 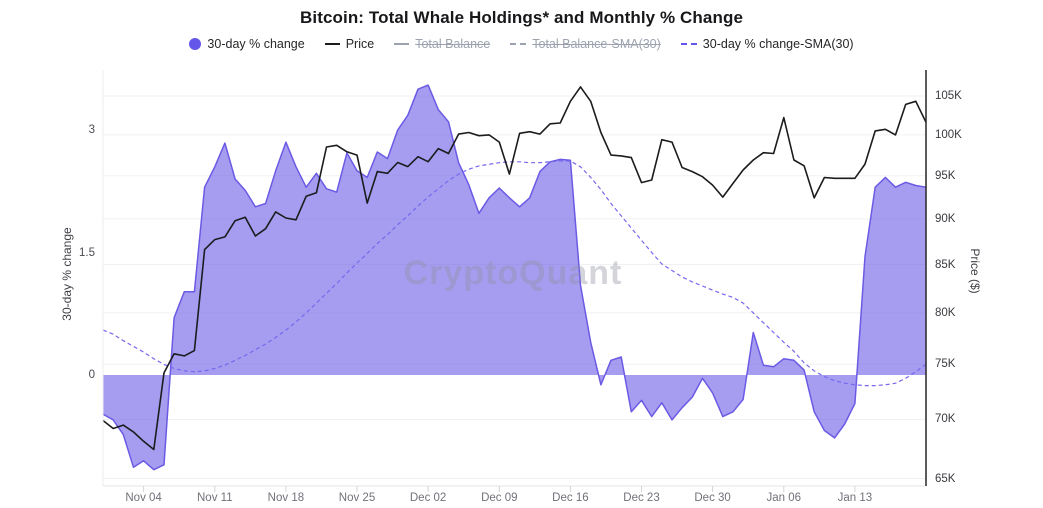 What do you see at coordinates (945, 218) in the screenshot?
I see `right-tick-label: 90K` at bounding box center [945, 218].